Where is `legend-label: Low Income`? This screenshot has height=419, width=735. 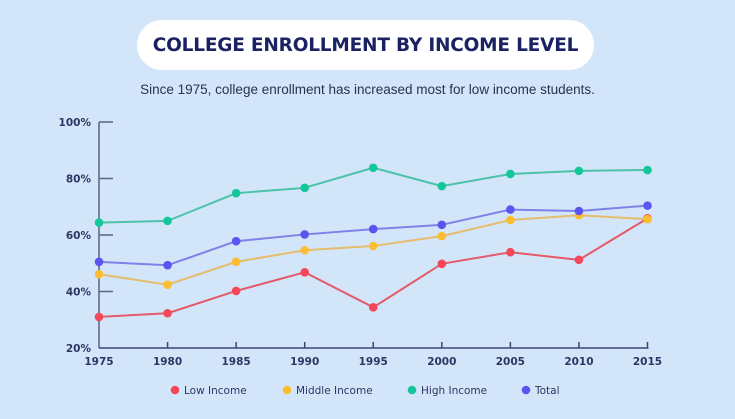 legend-label: Low Income is located at coordinates (215, 391).